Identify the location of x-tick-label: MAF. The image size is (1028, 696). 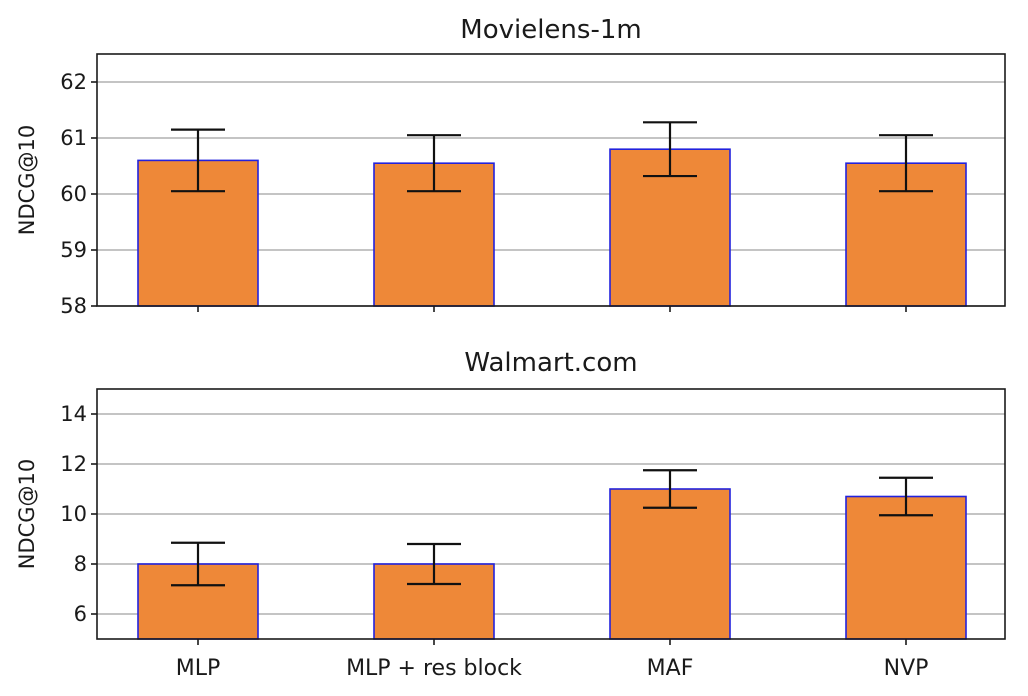
(670, 668).